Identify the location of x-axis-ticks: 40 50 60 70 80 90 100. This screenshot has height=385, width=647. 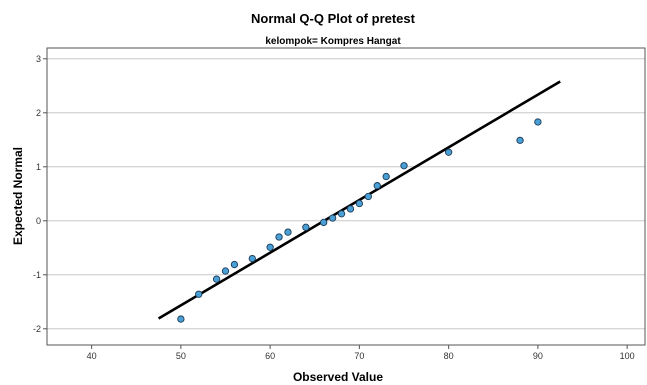
(361, 353).